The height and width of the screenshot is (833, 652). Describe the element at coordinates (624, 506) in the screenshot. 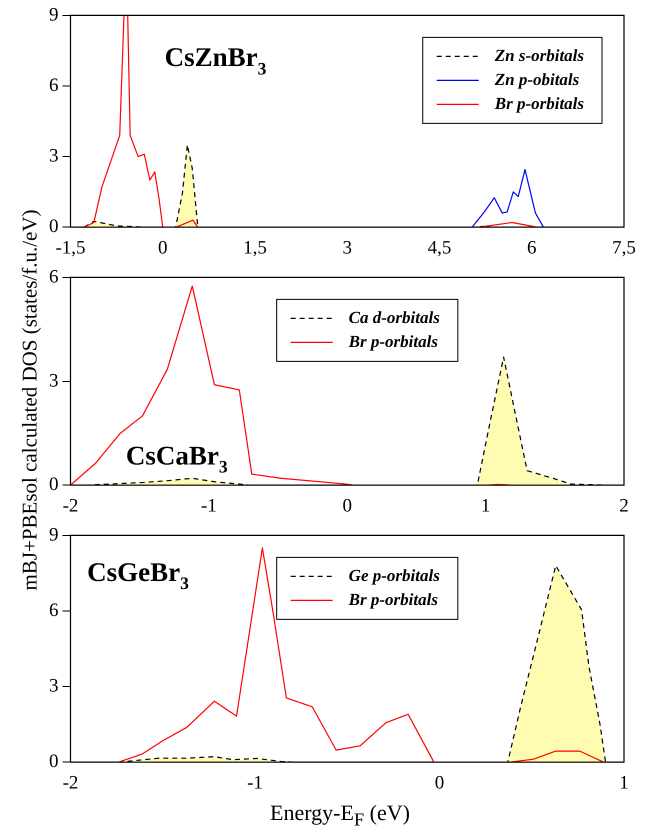

I see `x-tick-label: 2` at that location.